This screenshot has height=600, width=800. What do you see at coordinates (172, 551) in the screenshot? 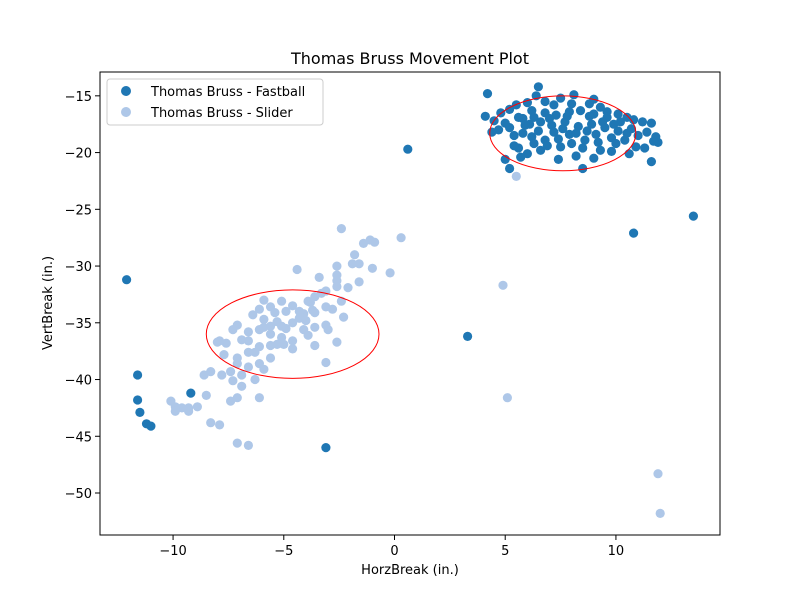
I see `x-tick-label: −10` at bounding box center [172, 551].